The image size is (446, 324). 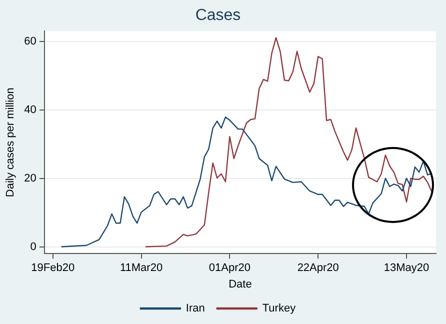 I want to click on legend-label: Turkey, so click(x=279, y=308).